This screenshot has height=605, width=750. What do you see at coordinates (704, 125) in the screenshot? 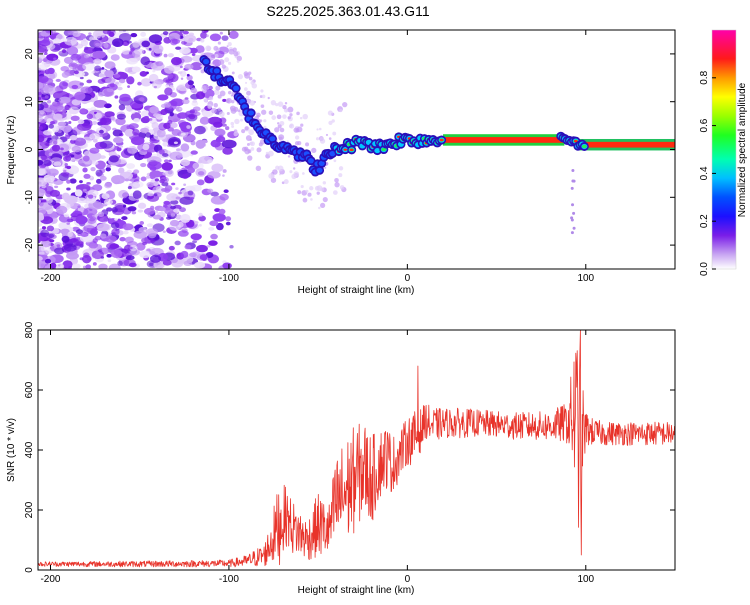
I see `colorbar-tick-label: 0.6` at bounding box center [704, 125].